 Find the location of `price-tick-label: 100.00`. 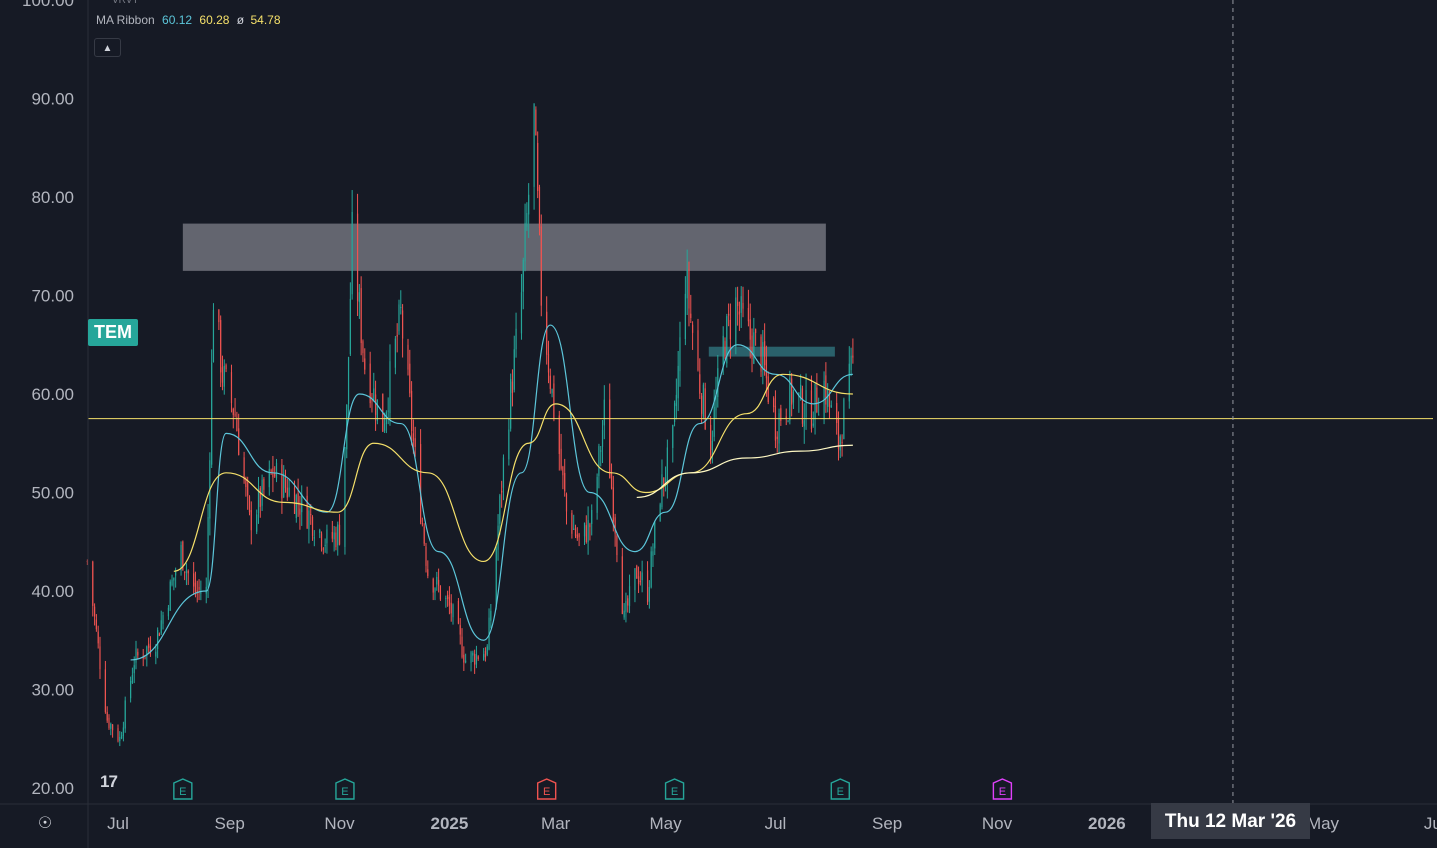

price-tick-label: 100.00 is located at coordinates (48, 5).